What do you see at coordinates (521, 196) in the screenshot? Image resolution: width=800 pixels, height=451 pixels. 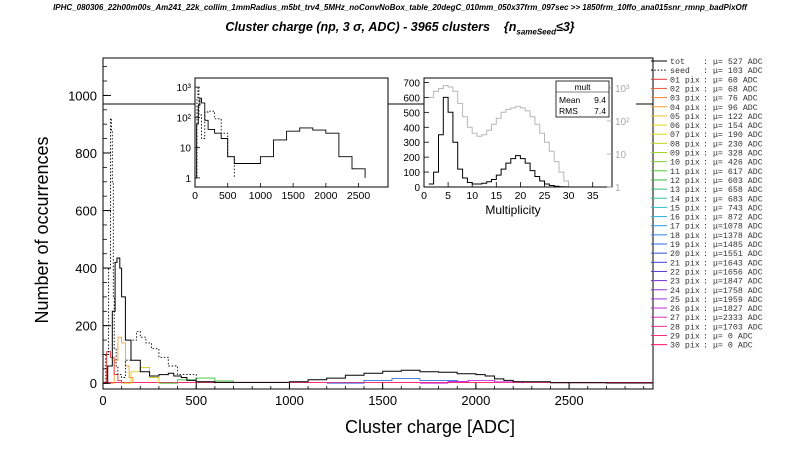 I see `inset-mult-x-tick-label: 20` at bounding box center [521, 196].